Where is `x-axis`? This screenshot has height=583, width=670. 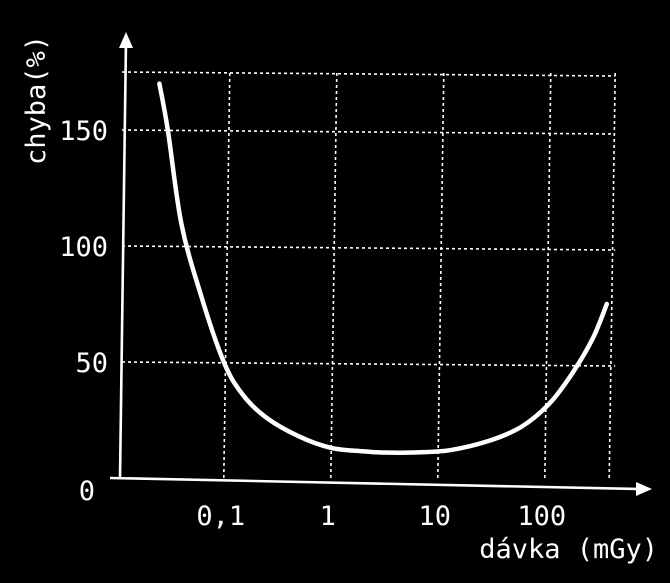 x-axis is located at coordinates (375, 483).